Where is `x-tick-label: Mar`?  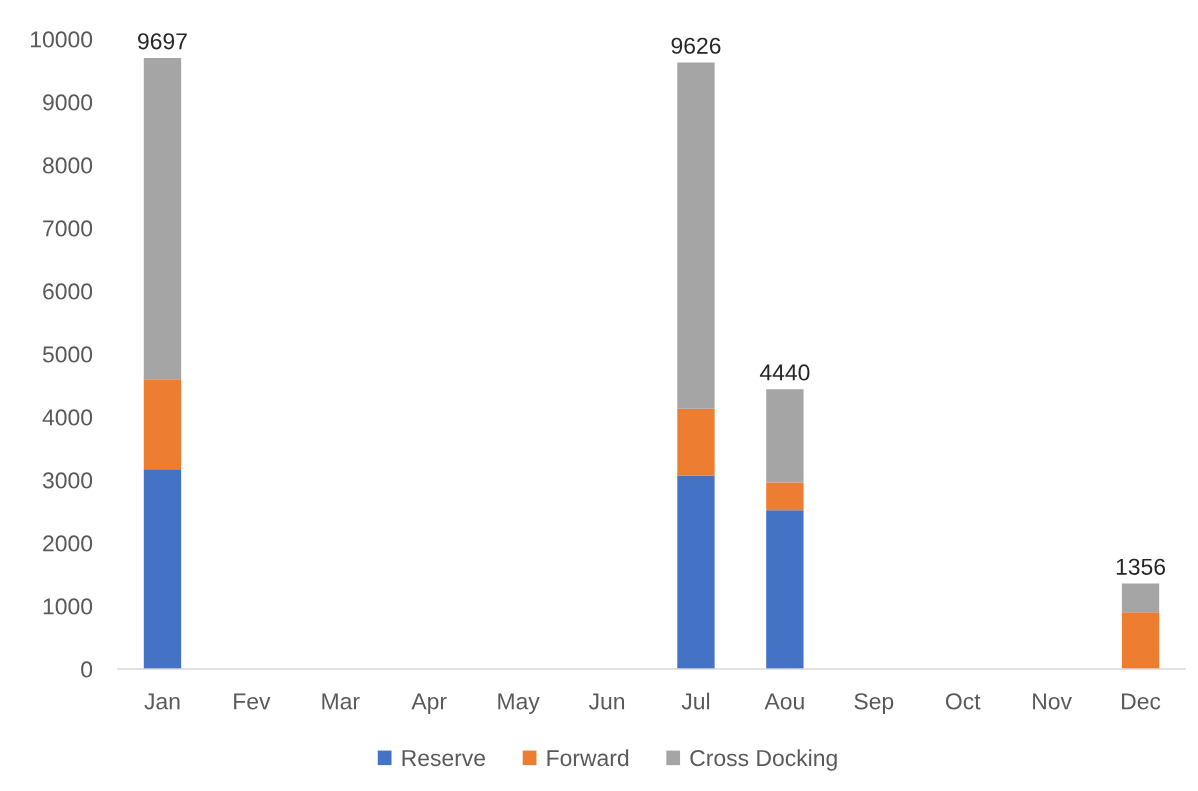 x-tick-label: Mar is located at coordinates (341, 701).